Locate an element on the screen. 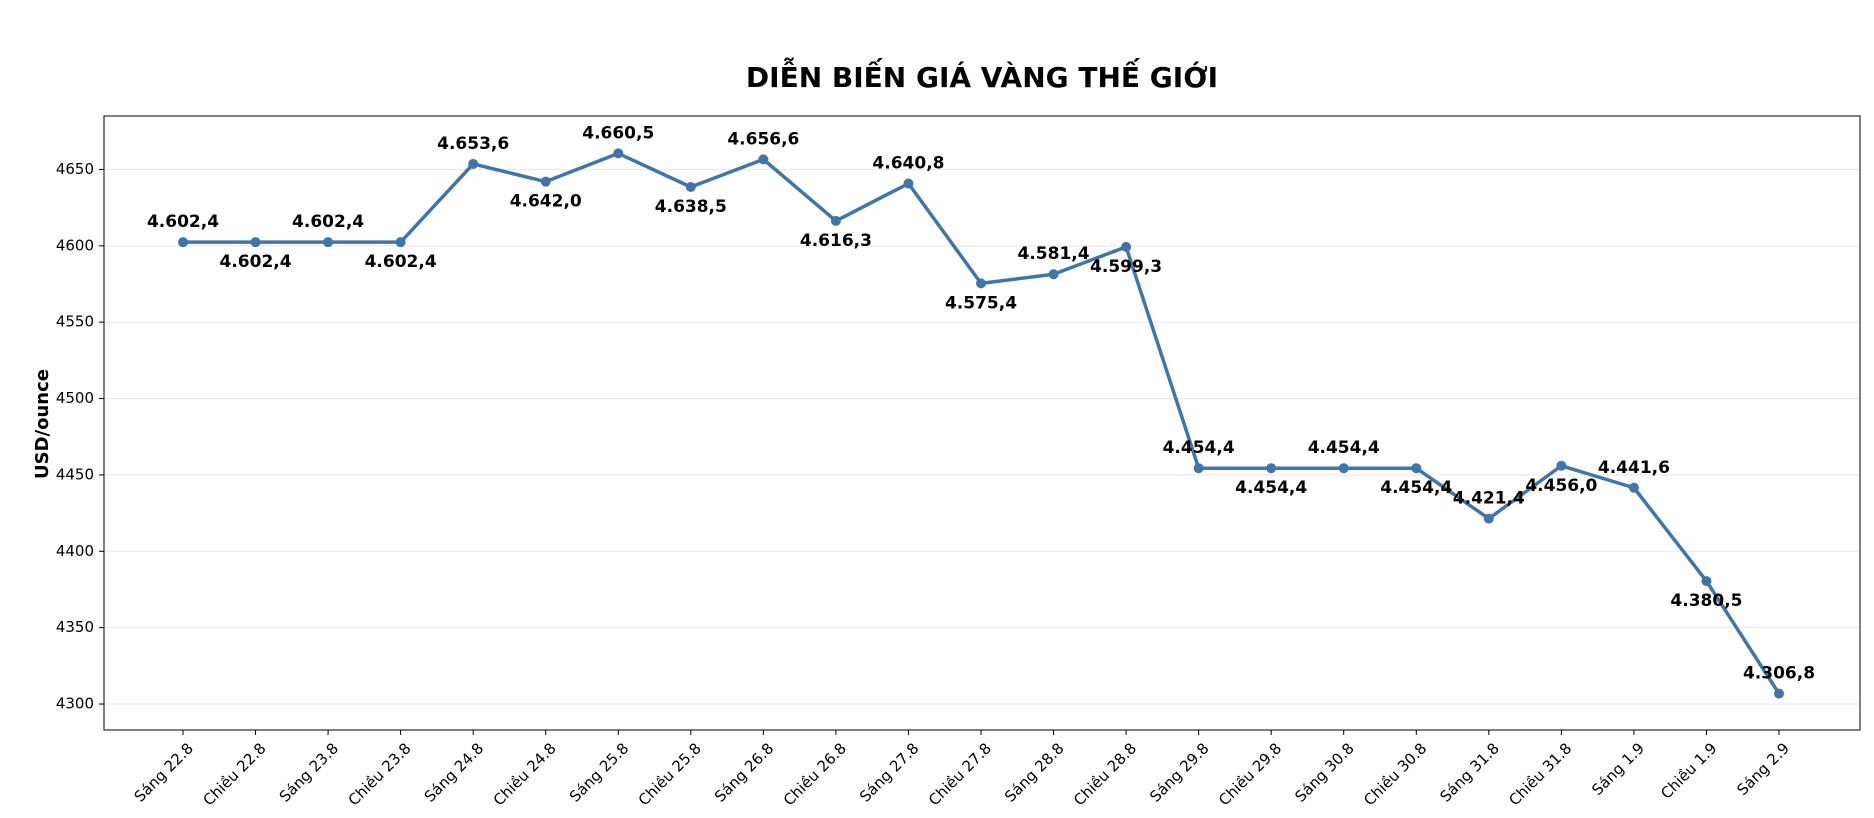 The height and width of the screenshot is (818, 1874). x-tick-label: Sáng 22.8 is located at coordinates (164, 772).